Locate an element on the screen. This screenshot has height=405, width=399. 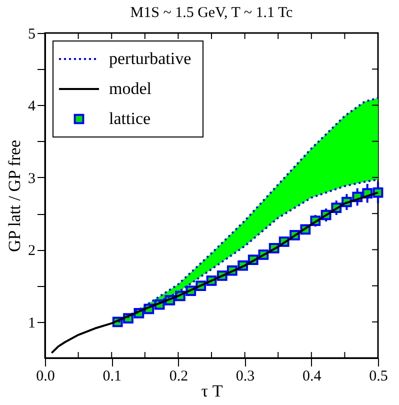
legend-label: model is located at coordinates (130, 88).